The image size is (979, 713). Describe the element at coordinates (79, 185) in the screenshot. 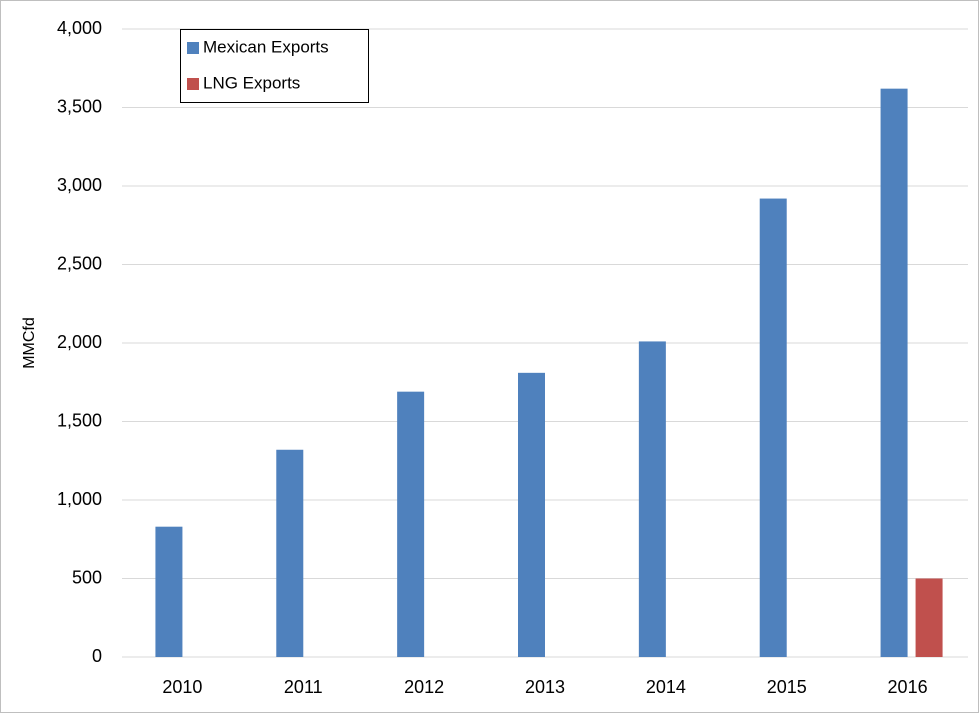

I see `y-tick-label: 3,000` at that location.